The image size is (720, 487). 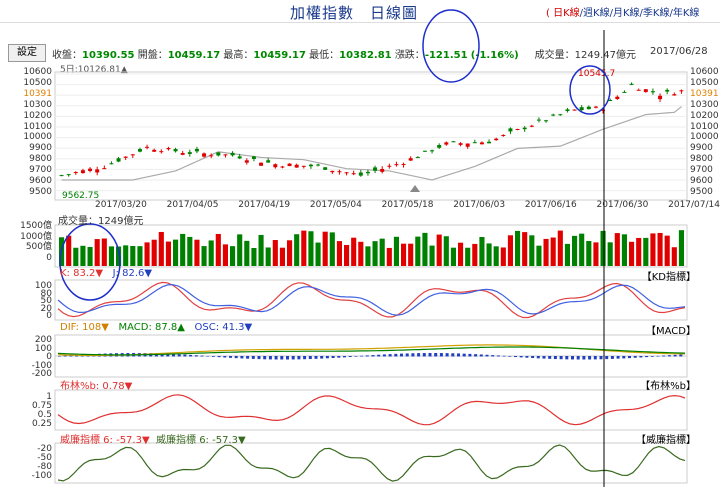 I want to click on x-tick: 2017/06/03, so click(x=479, y=205).